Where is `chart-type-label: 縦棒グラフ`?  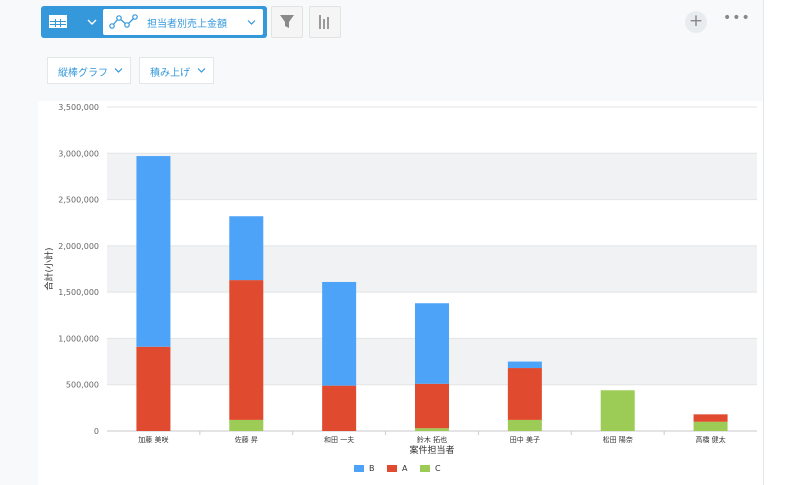 chart-type-label: 縦棒グラフ is located at coordinates (83, 73).